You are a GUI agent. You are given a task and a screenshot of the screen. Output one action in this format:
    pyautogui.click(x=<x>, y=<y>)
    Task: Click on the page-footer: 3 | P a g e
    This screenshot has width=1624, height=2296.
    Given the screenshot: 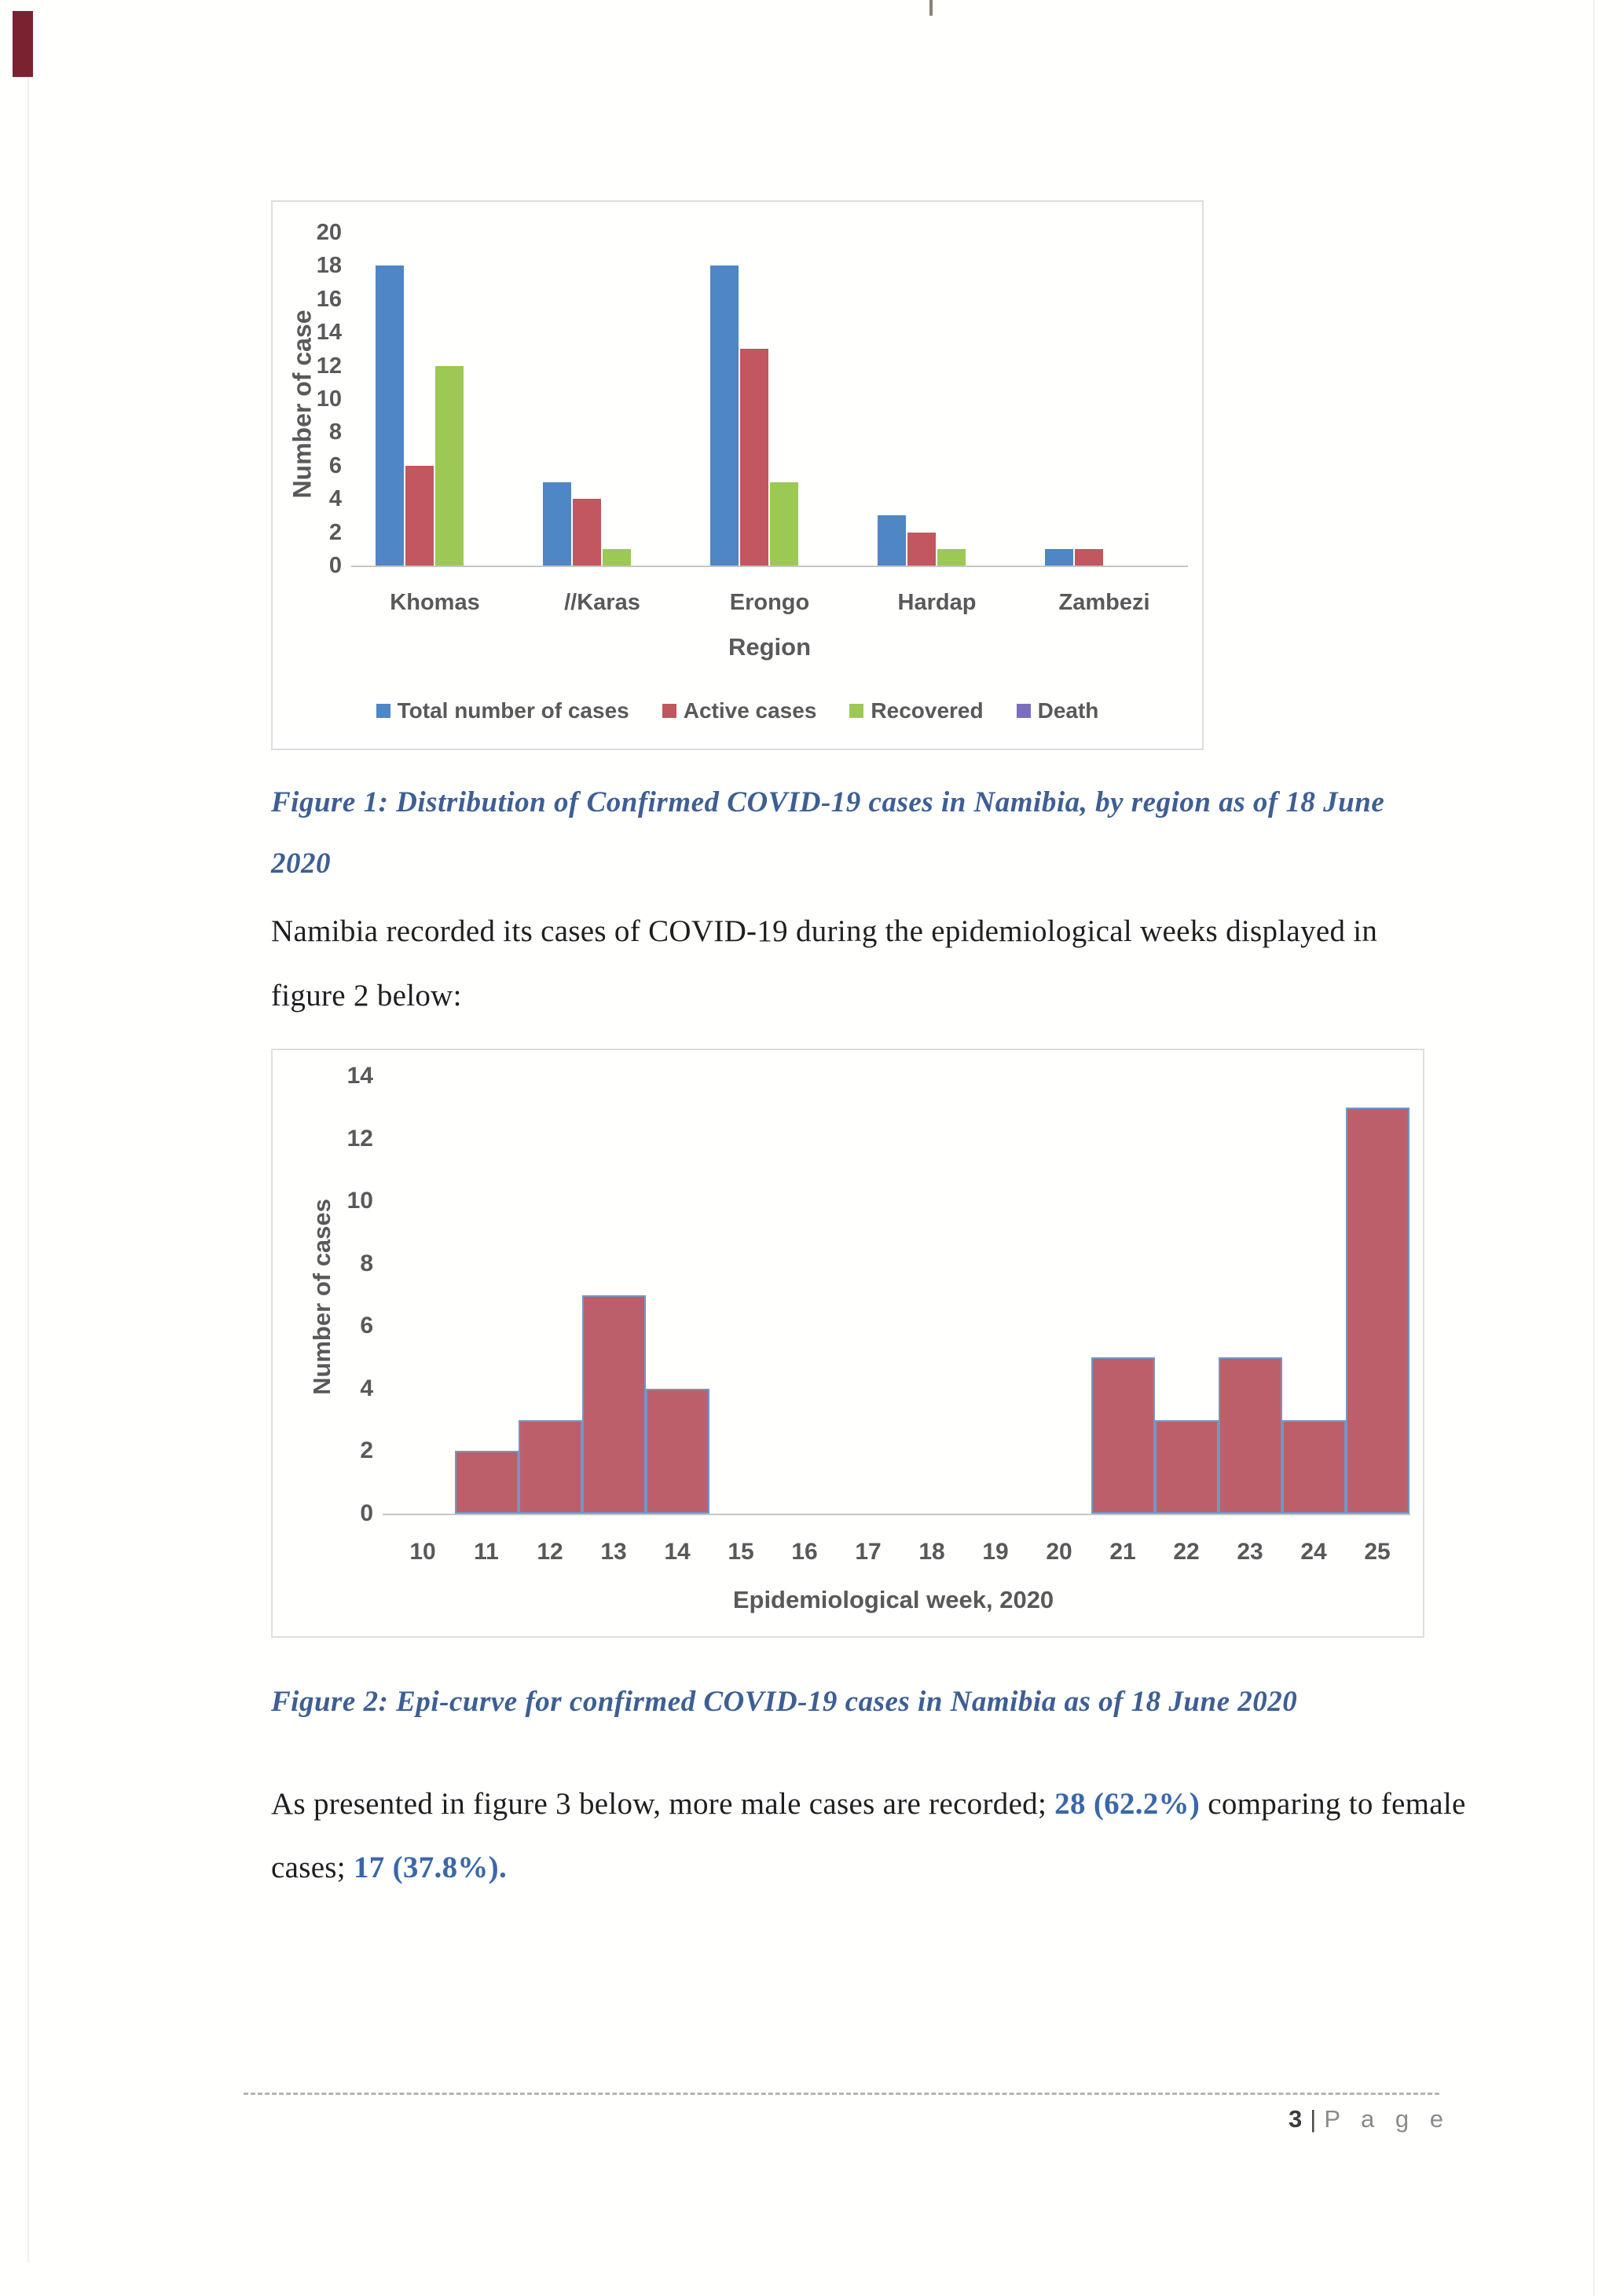 What is the action you would take?
    pyautogui.click(x=1369, y=2119)
    